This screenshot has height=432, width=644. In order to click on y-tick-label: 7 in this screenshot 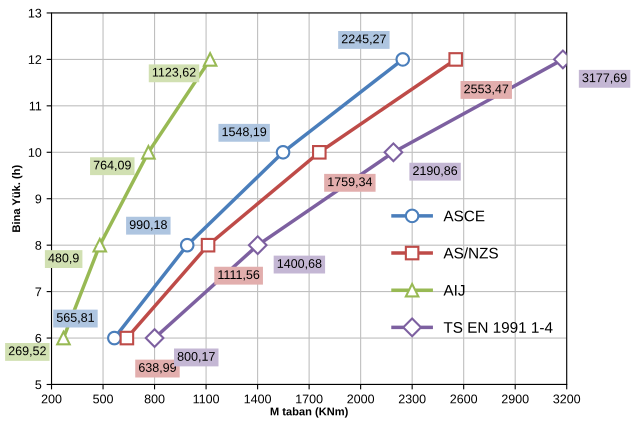, I will do `click(38, 292)`.